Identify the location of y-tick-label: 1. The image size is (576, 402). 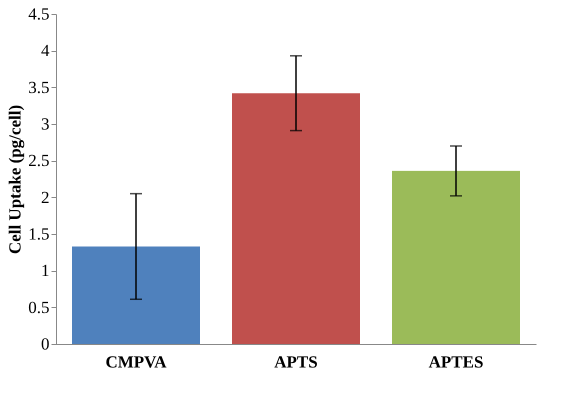
(45, 270).